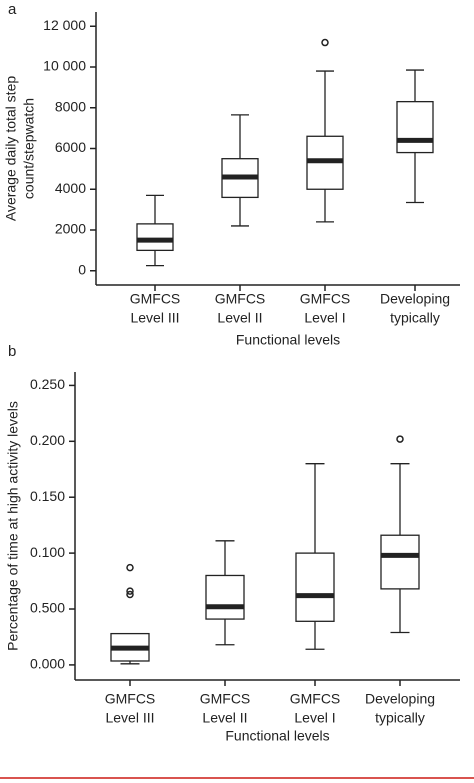 The image size is (474, 783). Describe the element at coordinates (70, 147) in the screenshot. I see `y-tick-label: 6000` at that location.